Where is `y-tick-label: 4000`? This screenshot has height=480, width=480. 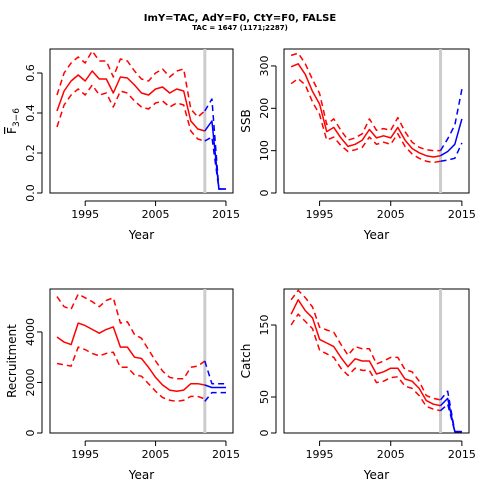 y-tick-label: 4000 is located at coordinates (30, 332).